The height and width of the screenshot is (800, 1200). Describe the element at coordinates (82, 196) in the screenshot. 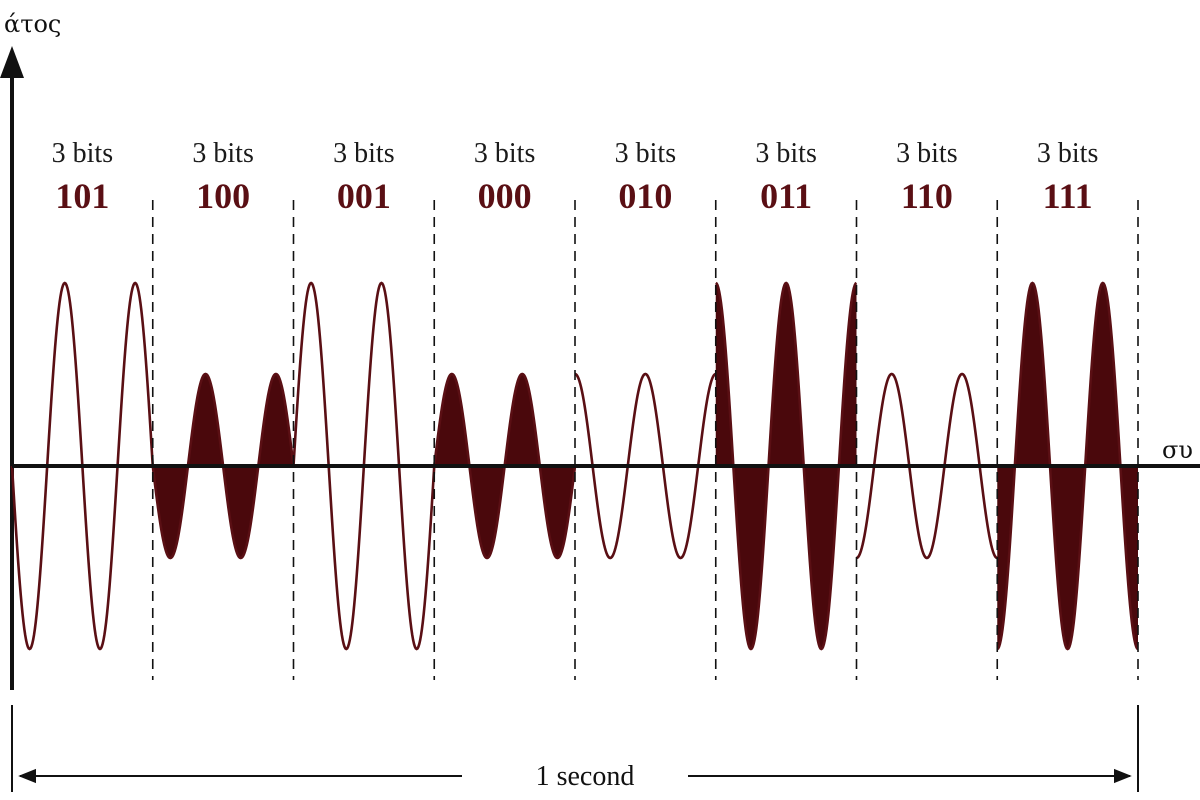

I see `segment-code-label: 101` at that location.